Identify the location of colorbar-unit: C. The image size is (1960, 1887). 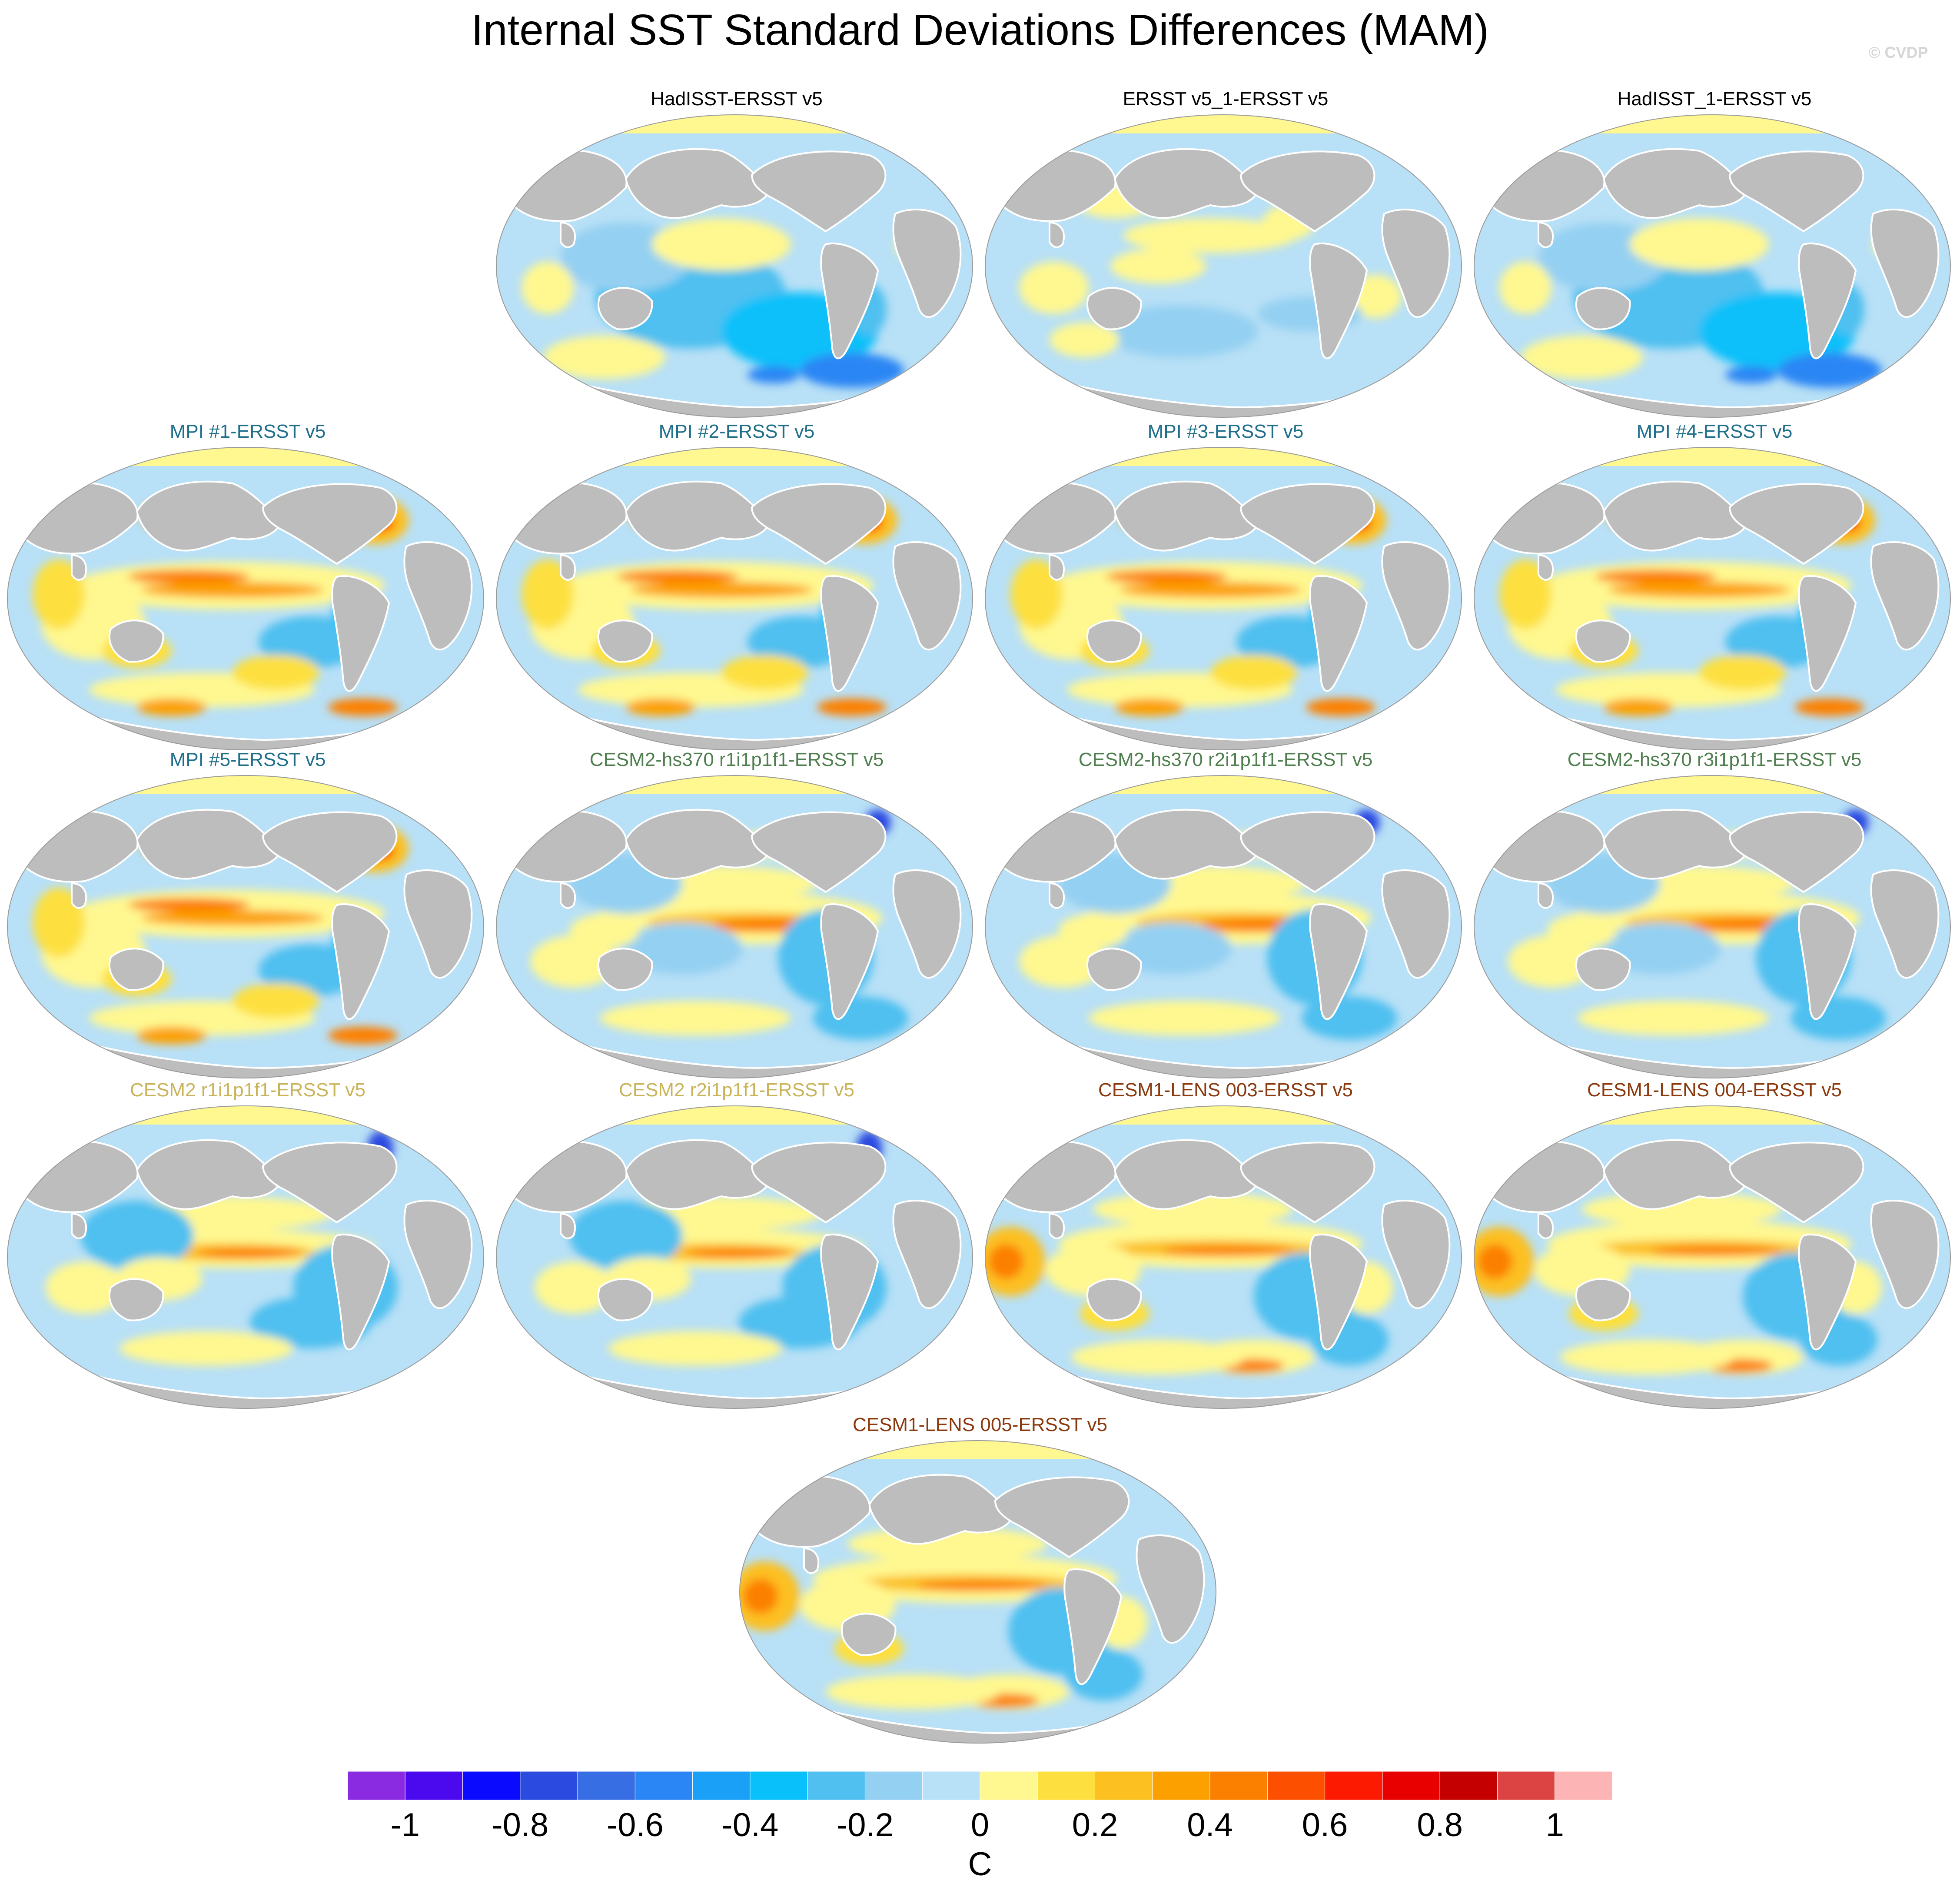
(980, 1864).